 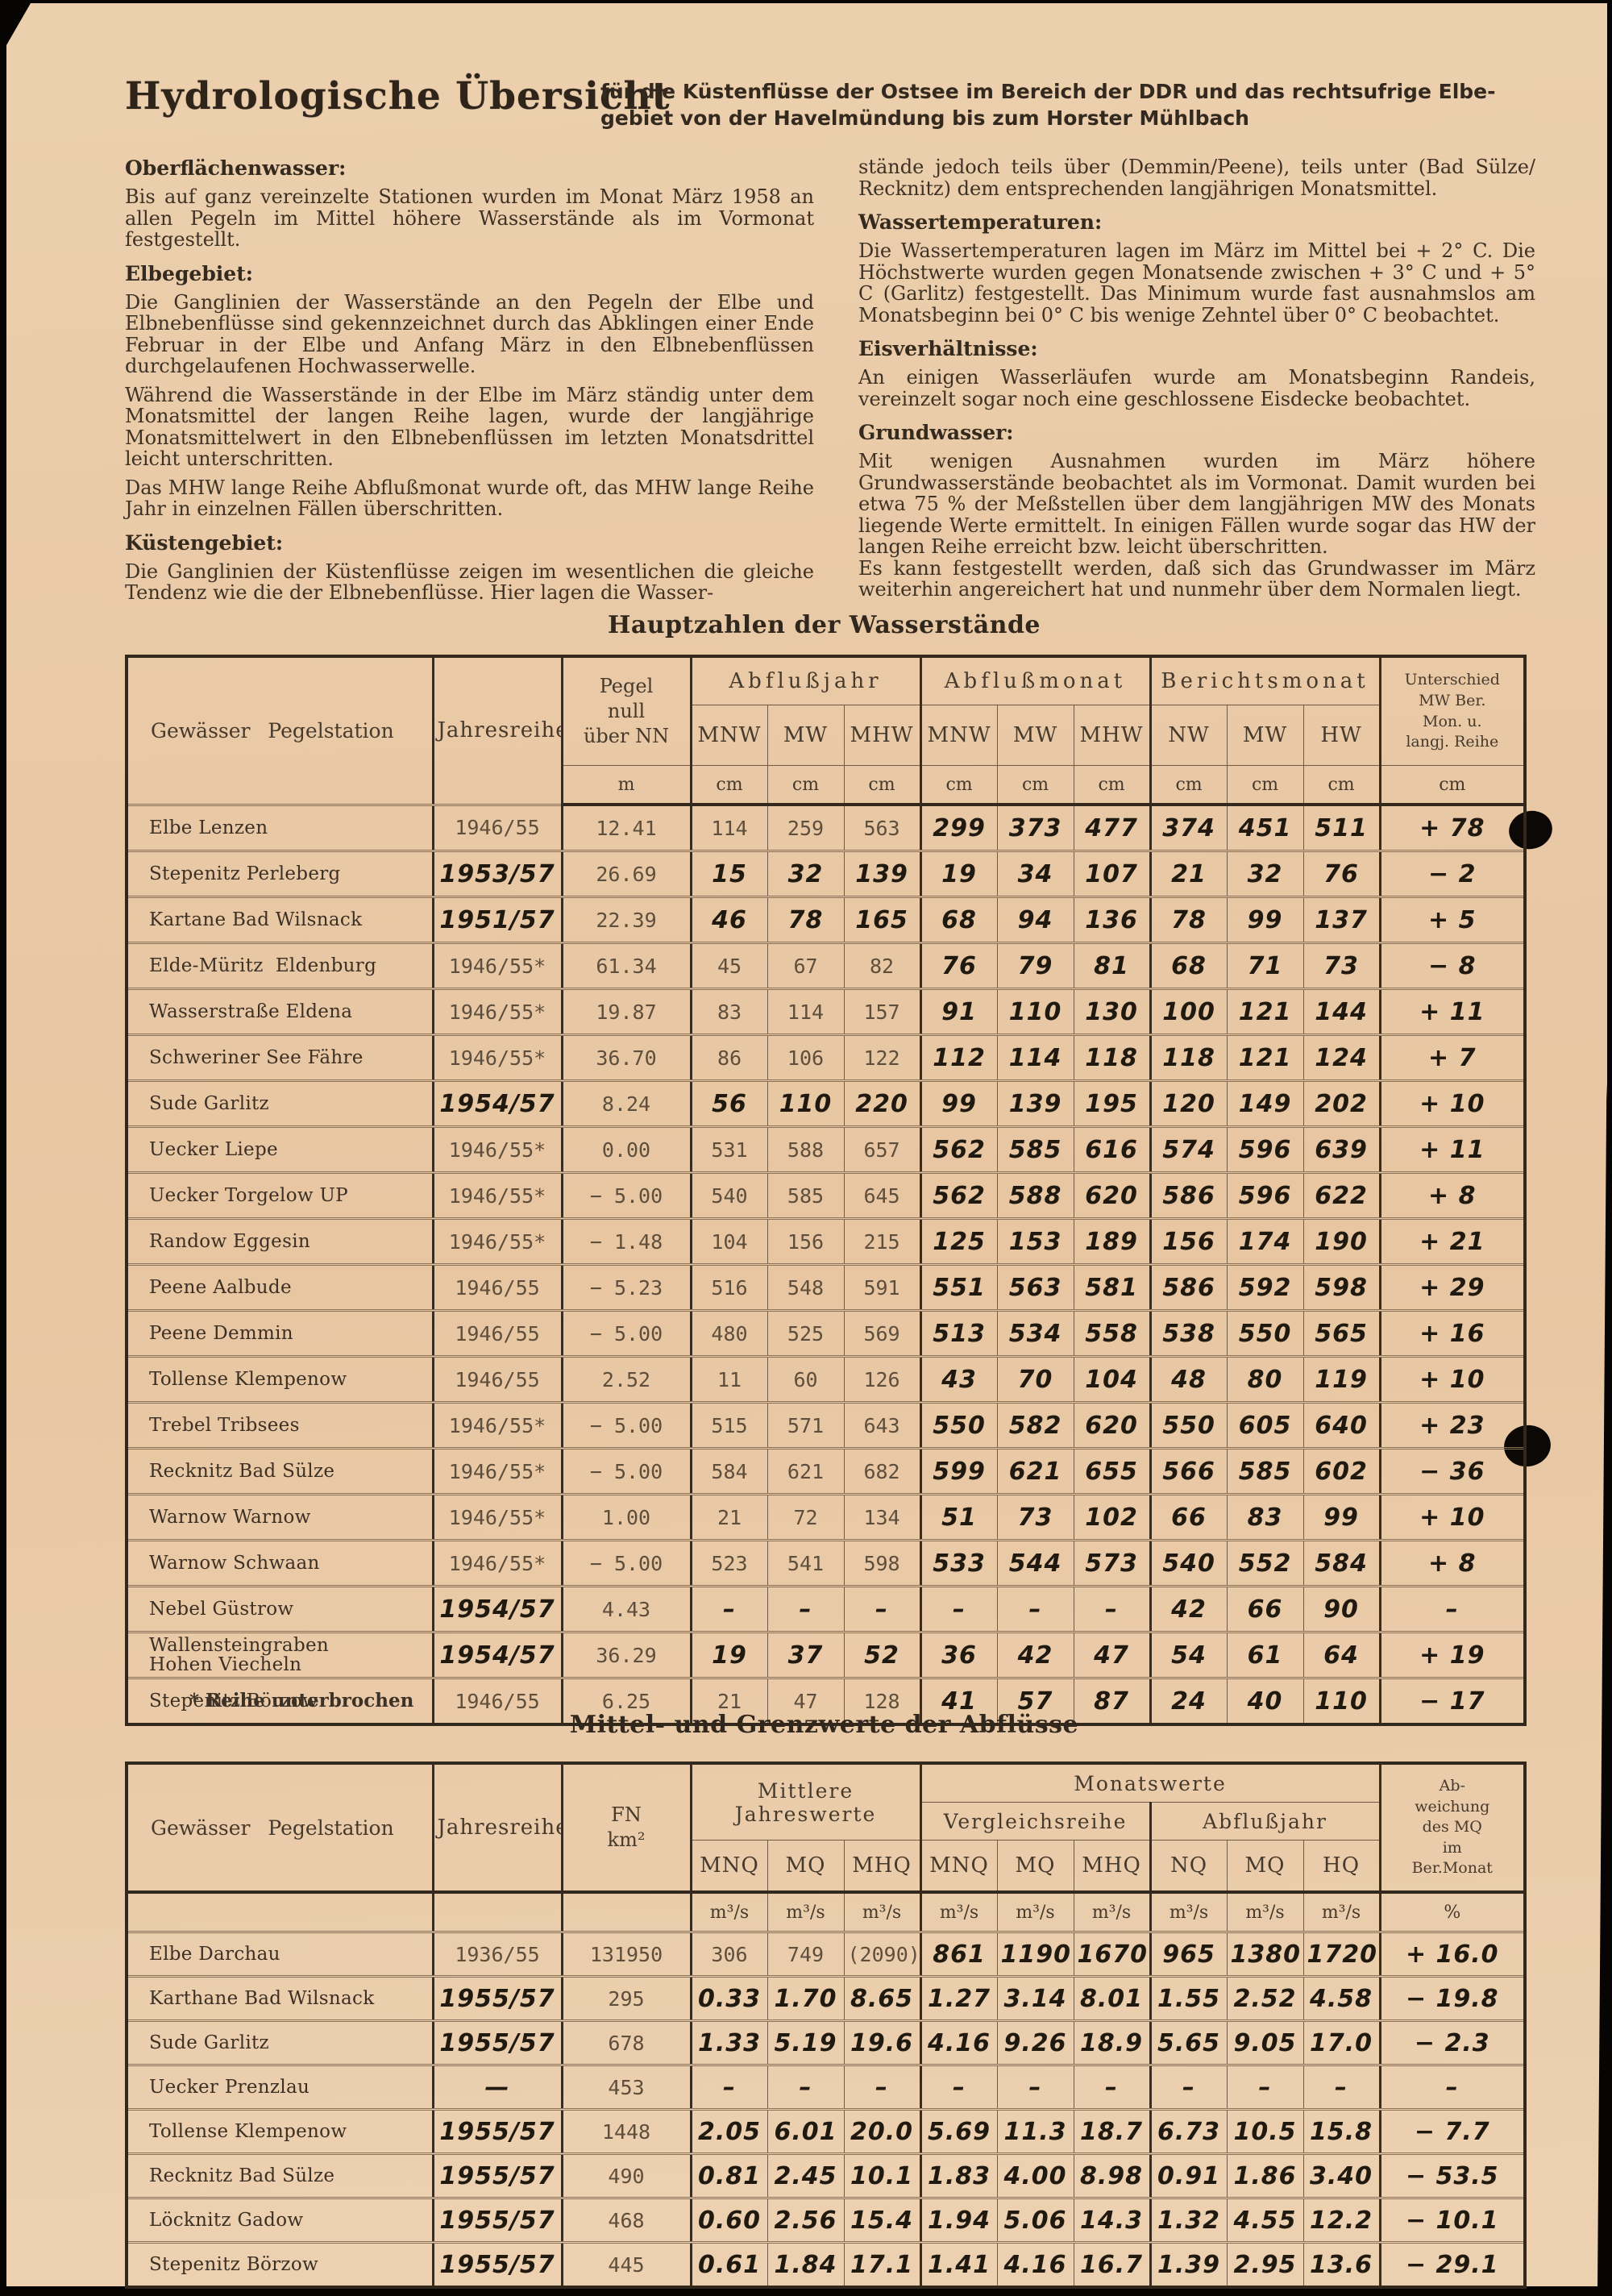 I want to click on value-cell: 306, so click(x=728, y=1954).